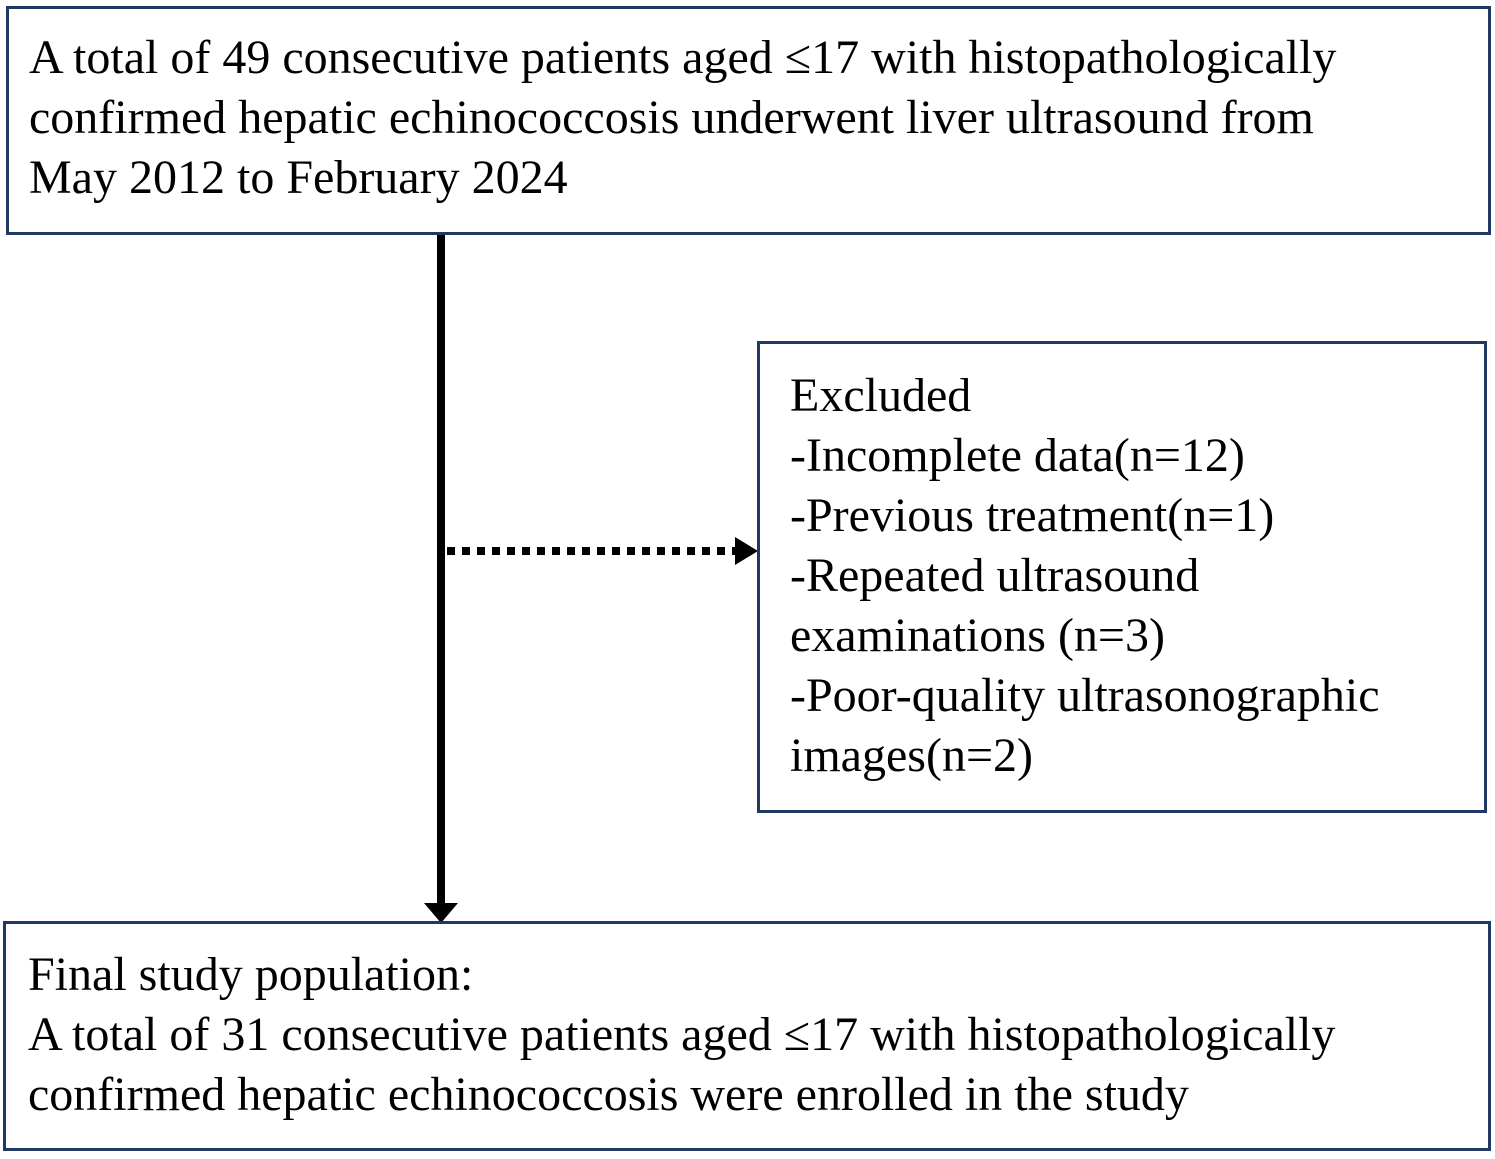 The width and height of the screenshot is (1495, 1159). Describe the element at coordinates (298, 177) in the screenshot. I see `top-box-line-3: May 2012 to February 2024` at that location.